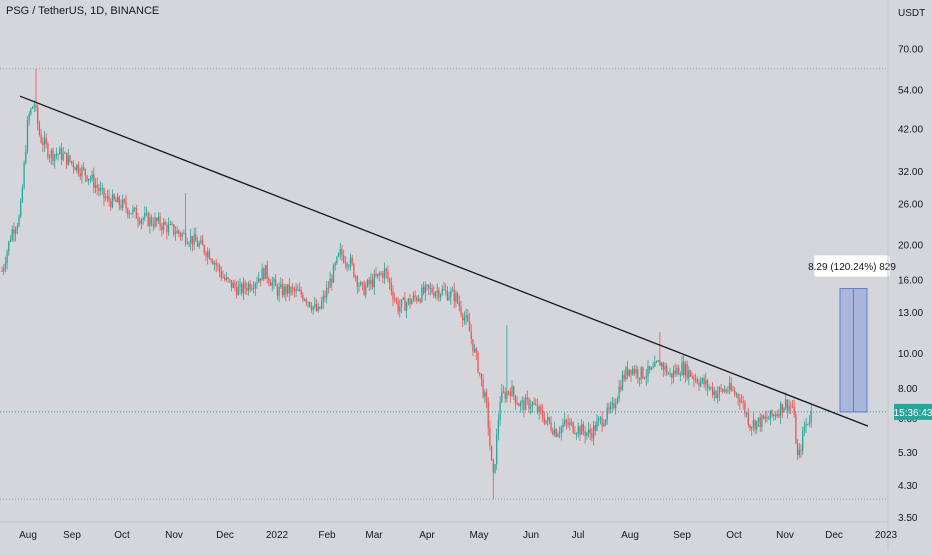  I want to click on x-tick-label: 2023, so click(886, 535).